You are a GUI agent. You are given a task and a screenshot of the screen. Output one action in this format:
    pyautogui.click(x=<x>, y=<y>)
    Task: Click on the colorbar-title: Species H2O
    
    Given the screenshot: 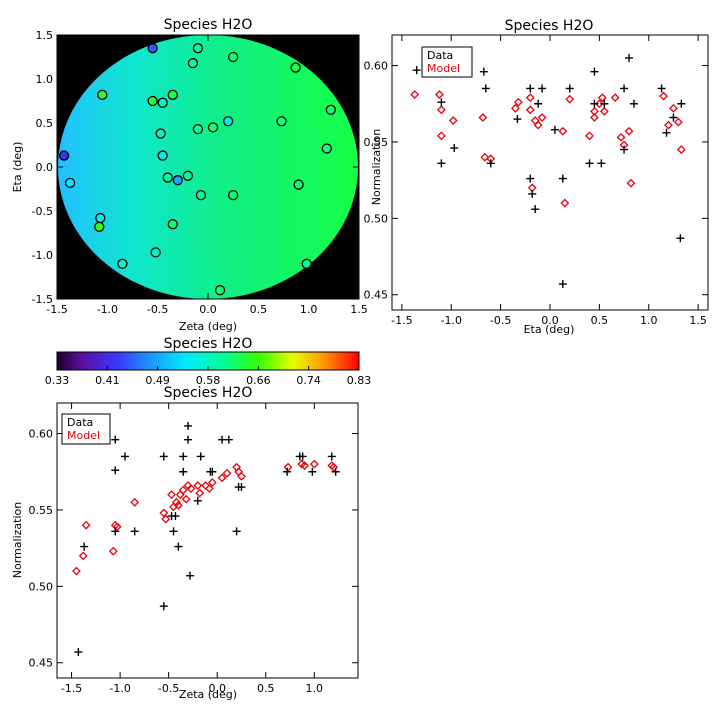 What is the action you would take?
    pyautogui.click(x=208, y=344)
    